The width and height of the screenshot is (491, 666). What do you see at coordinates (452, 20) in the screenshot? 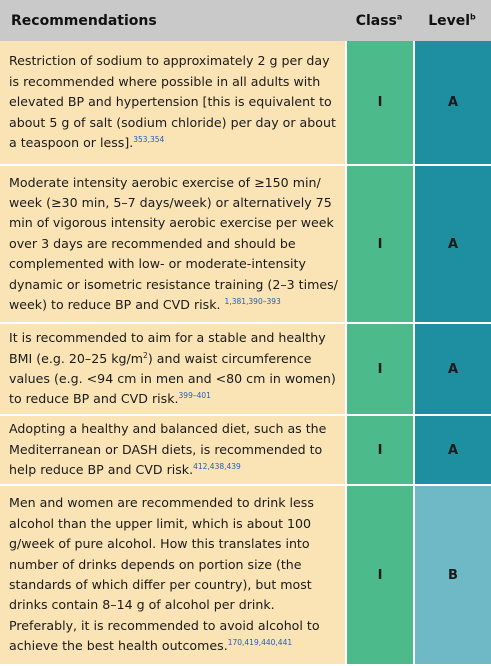
I see `header-level: Levelb` at bounding box center [452, 20].